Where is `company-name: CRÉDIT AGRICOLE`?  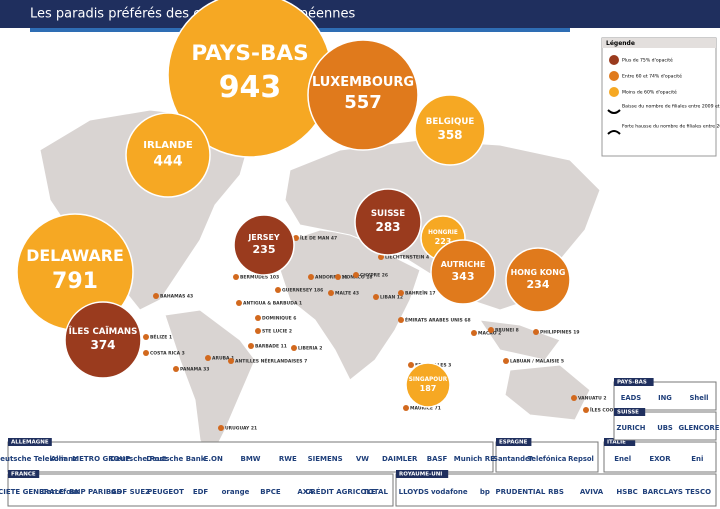 company-name: CRÉDIT AGRICOLE is located at coordinates (340, 491).